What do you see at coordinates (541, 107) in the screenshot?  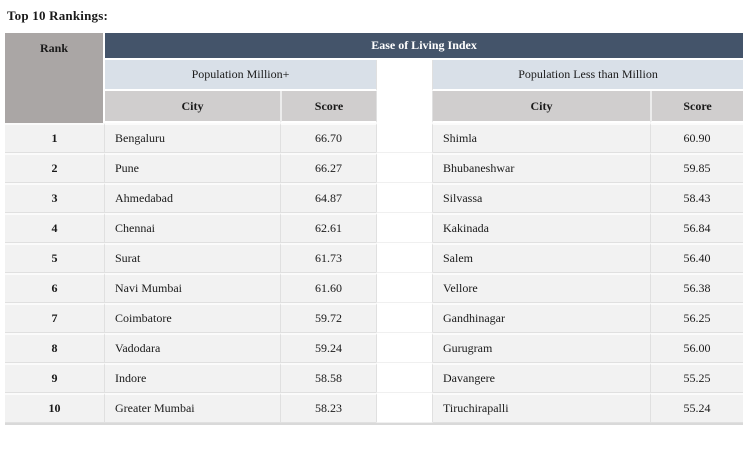 I see `city-header-less-than-million: City` at bounding box center [541, 107].